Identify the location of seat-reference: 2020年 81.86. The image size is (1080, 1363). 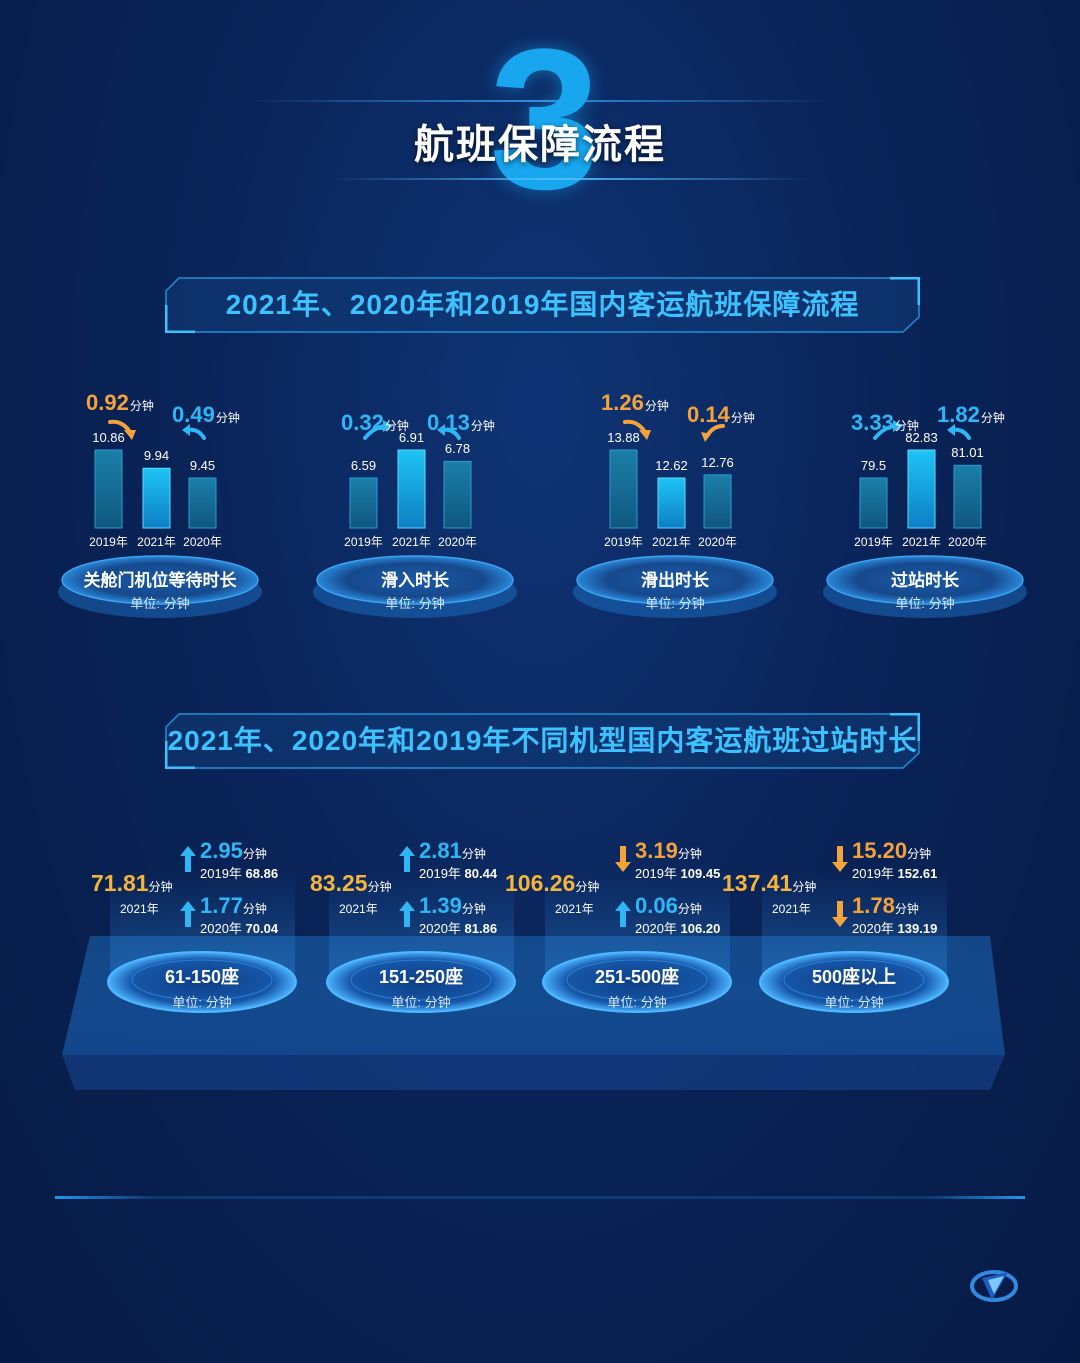
(458, 927).